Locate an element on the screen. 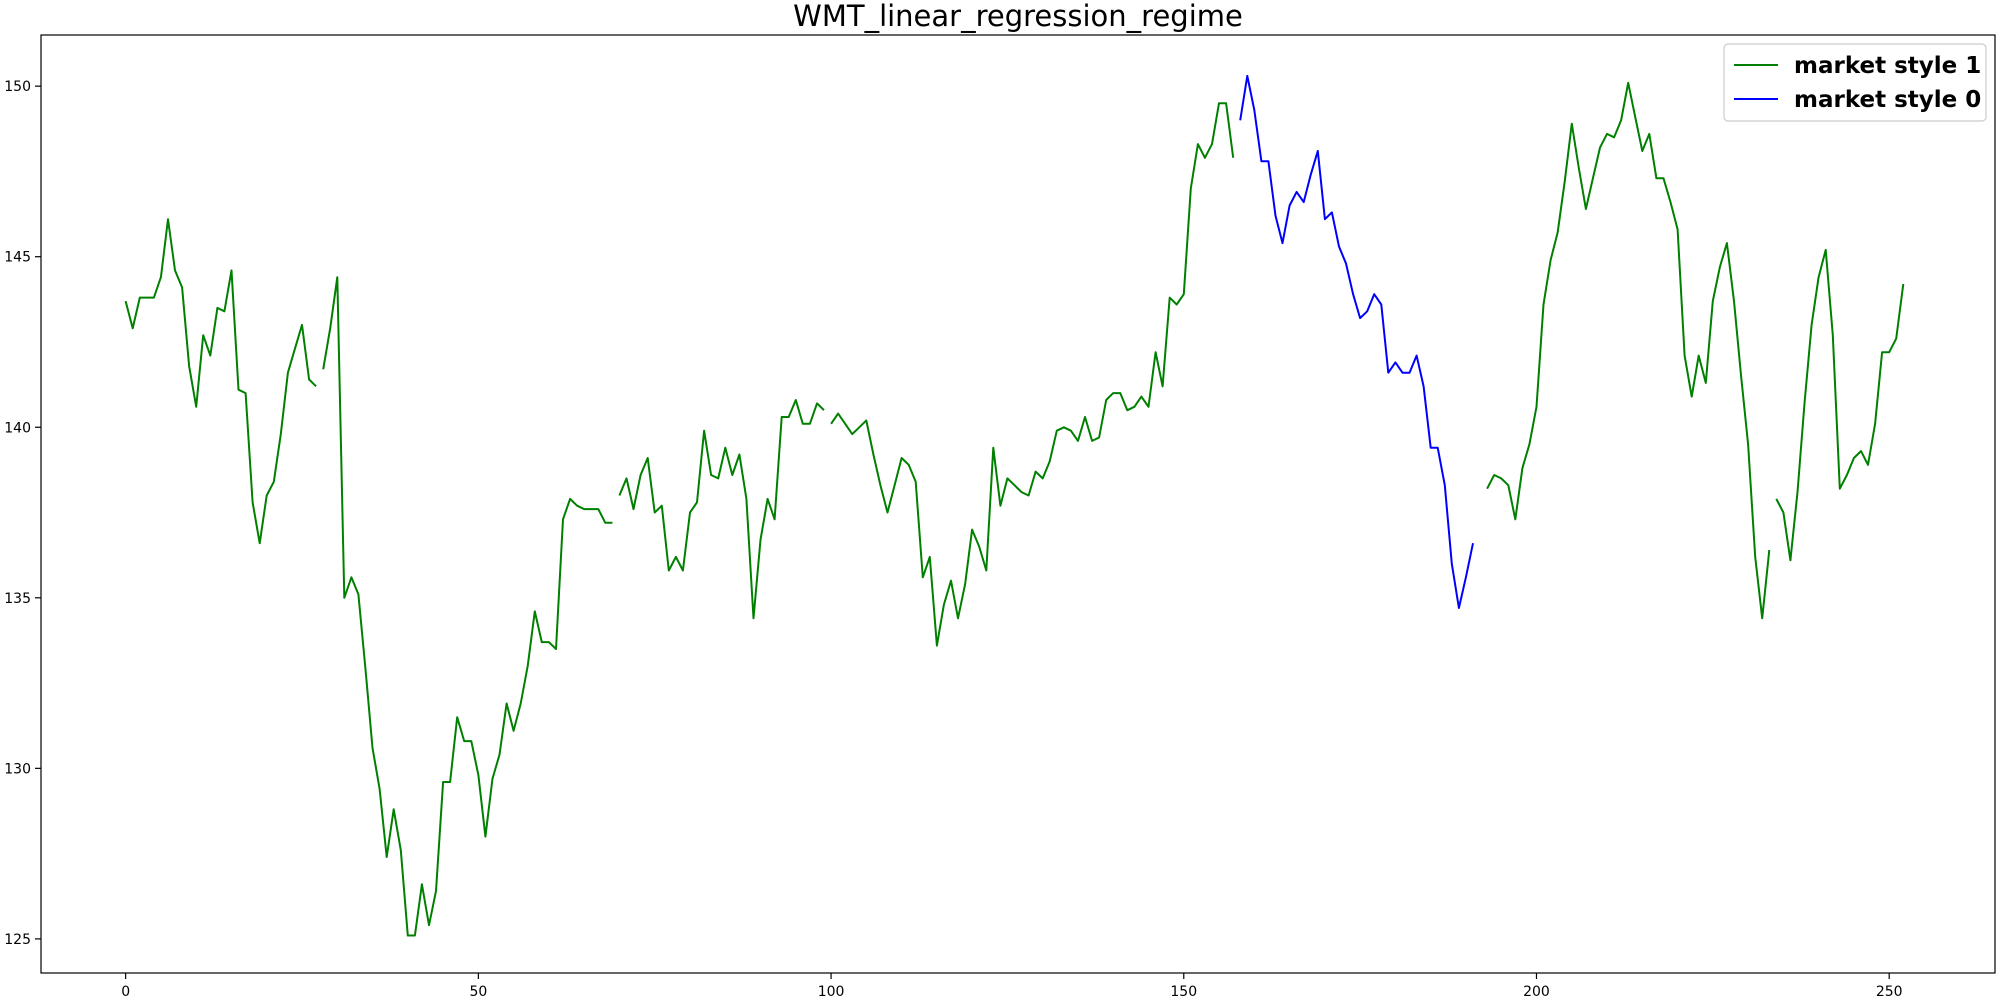  x-tick-label: 100 is located at coordinates (831, 992).